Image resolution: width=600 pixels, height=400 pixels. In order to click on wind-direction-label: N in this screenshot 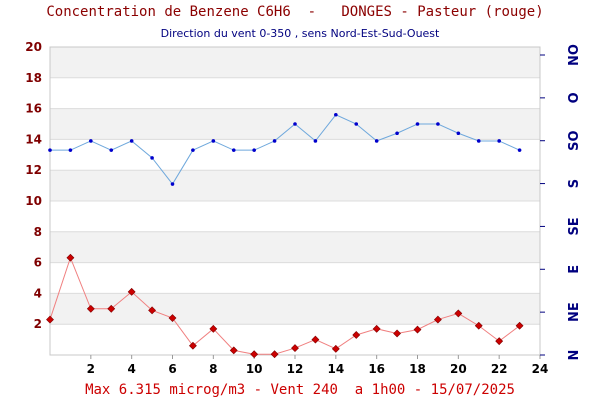, I will do `click(574, 355)`.